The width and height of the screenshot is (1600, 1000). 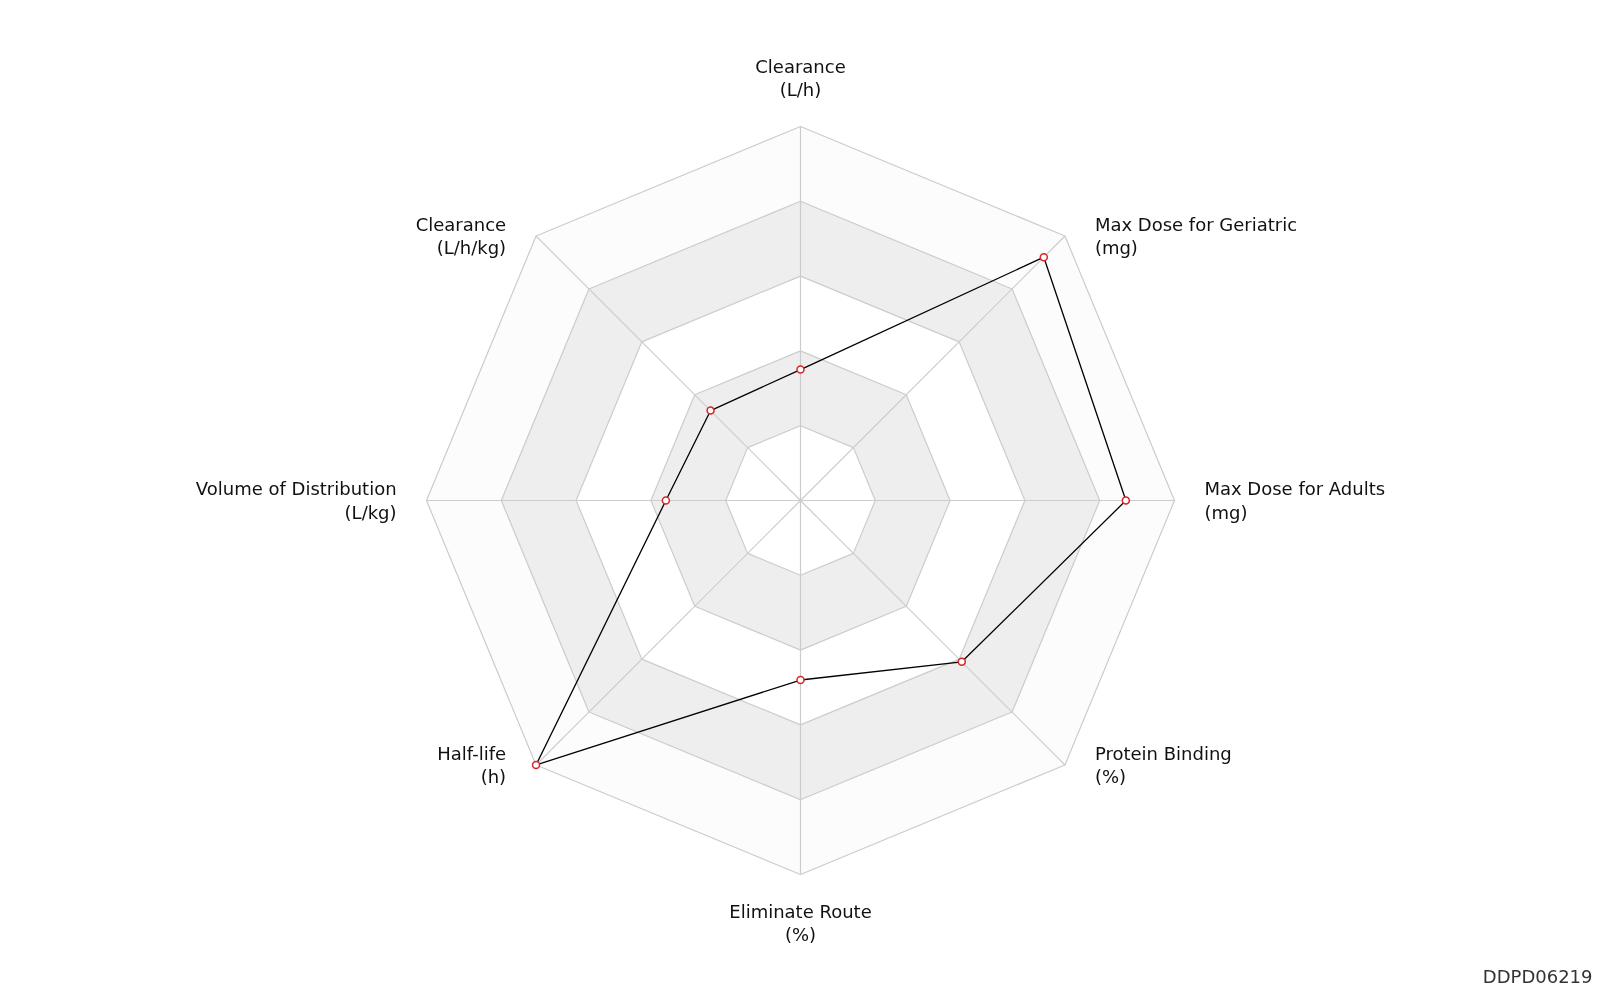 I want to click on spoke-label: Clearance (L/h/kg), so click(x=461, y=236).